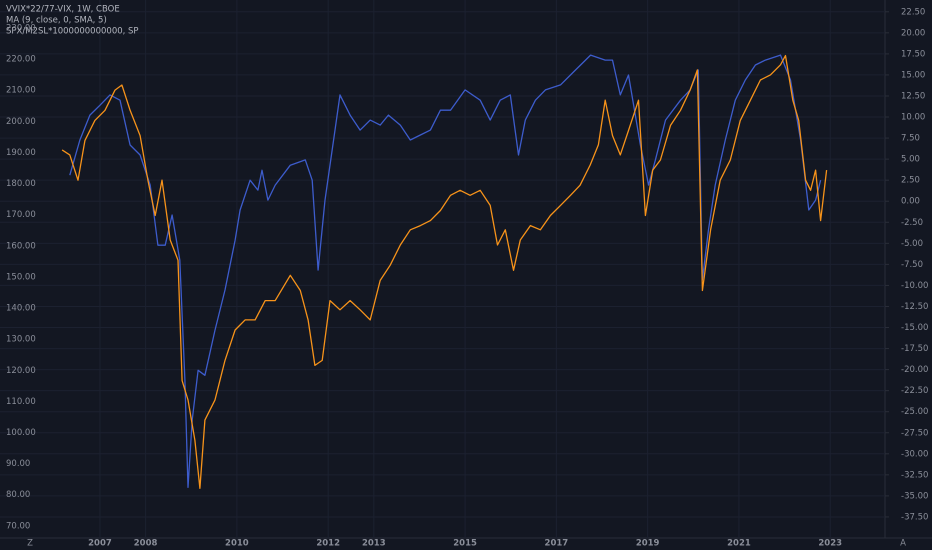 This screenshot has width=932, height=550. What do you see at coordinates (914, 496) in the screenshot?
I see `y2-tick-label: -35.00` at bounding box center [914, 496].